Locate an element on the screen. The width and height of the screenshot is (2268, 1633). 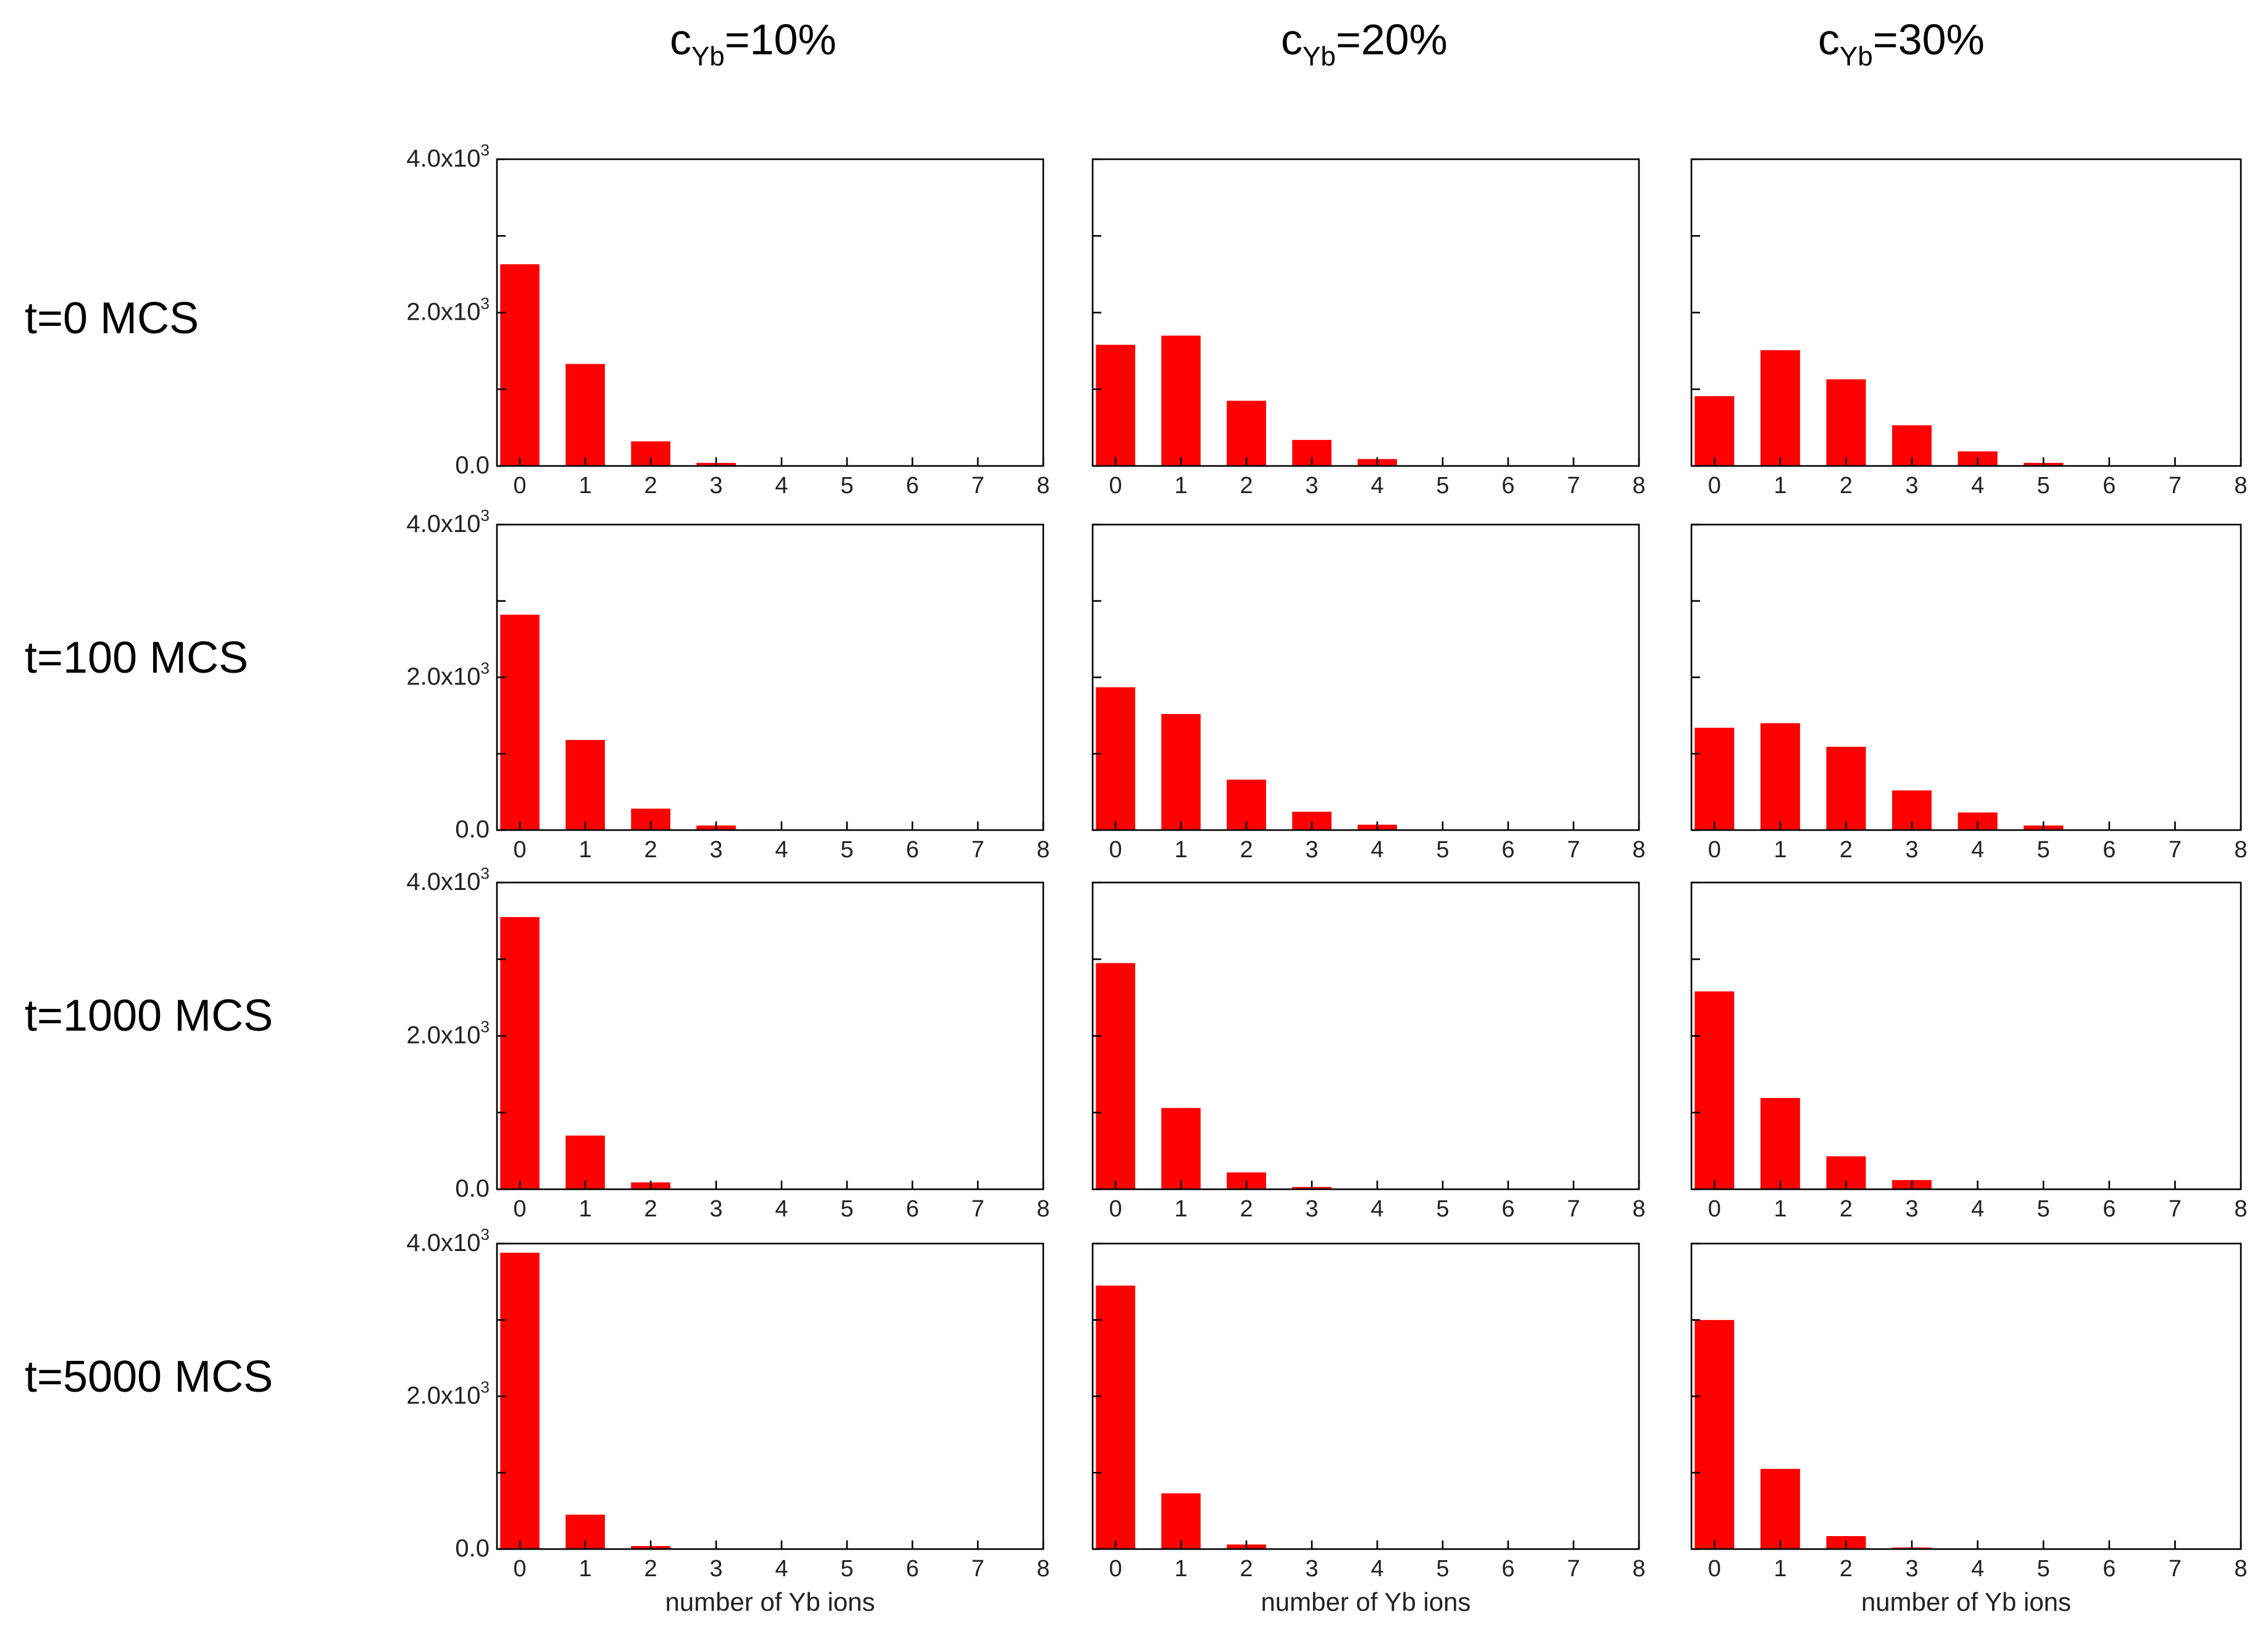
column-title-2: cYb=30% is located at coordinates (1901, 43).